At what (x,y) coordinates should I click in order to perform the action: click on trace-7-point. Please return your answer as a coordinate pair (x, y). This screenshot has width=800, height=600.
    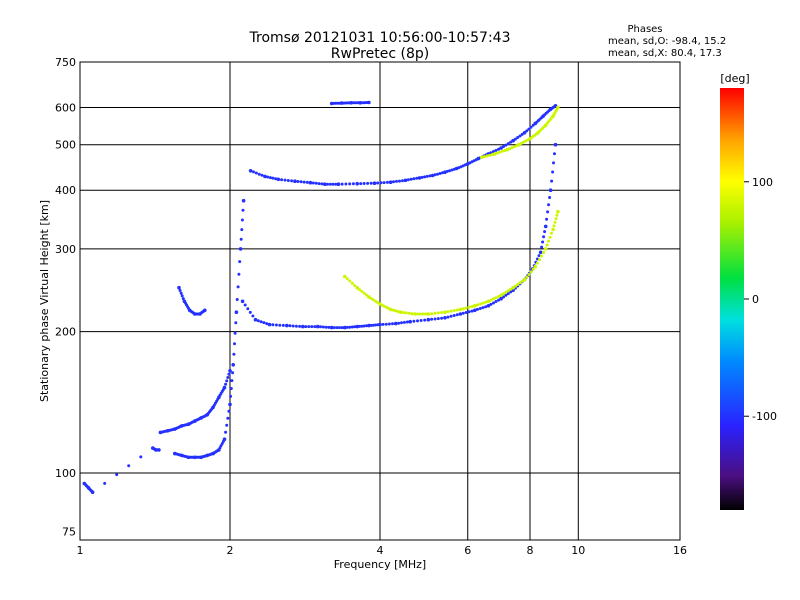
    Looking at the image, I should click on (369, 102).